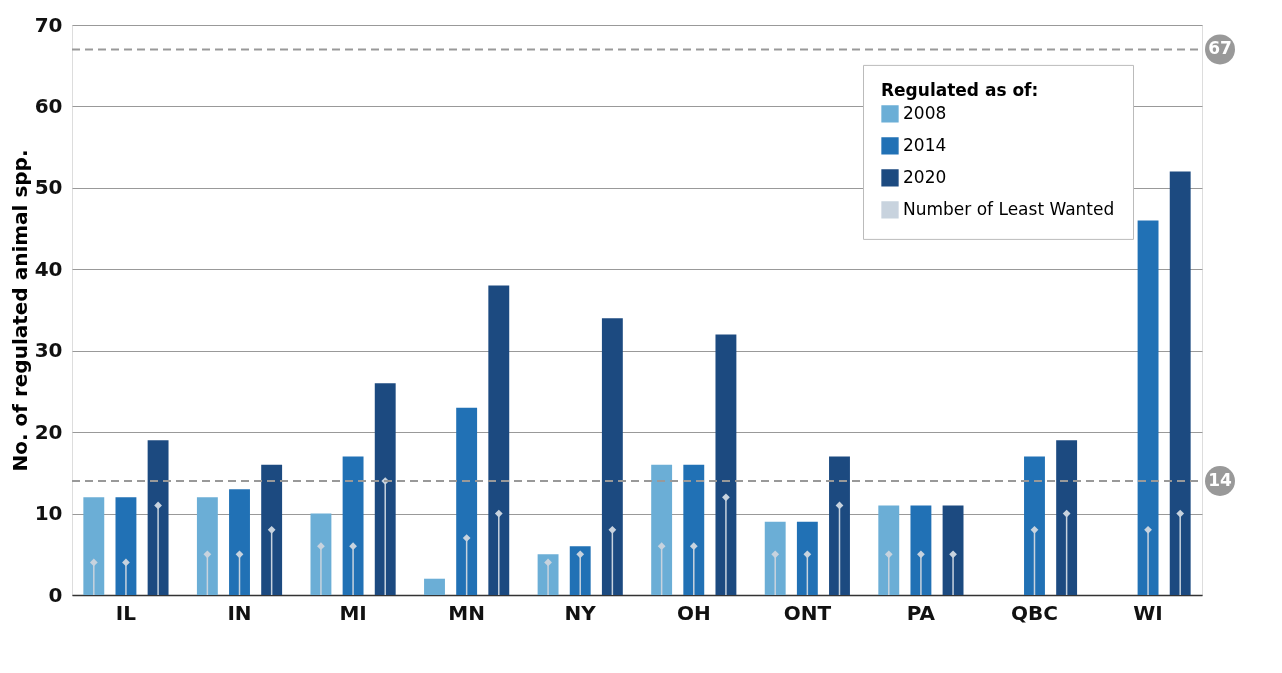 The height and width of the screenshot is (673, 1282). Describe the element at coordinates (925, 176) in the screenshot. I see `legend-label: 2020` at that location.